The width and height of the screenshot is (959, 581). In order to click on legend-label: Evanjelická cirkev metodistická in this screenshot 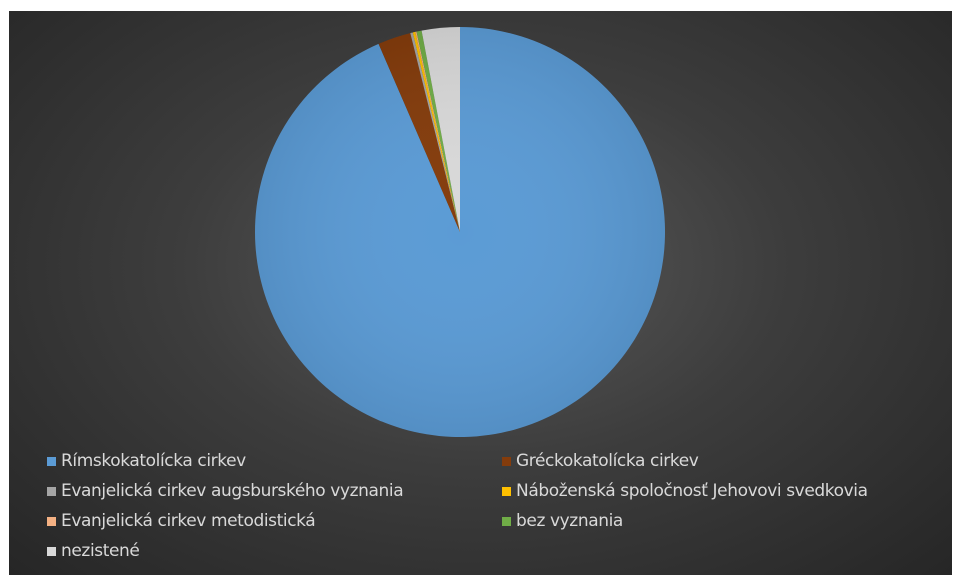, I will do `click(188, 521)`.